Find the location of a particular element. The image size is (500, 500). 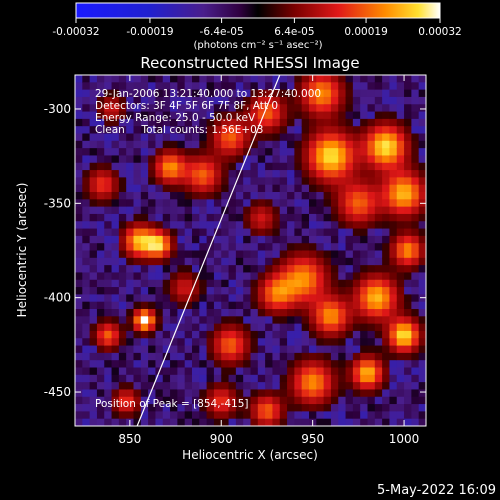

y-tick-label: -400 is located at coordinates (57, 298).